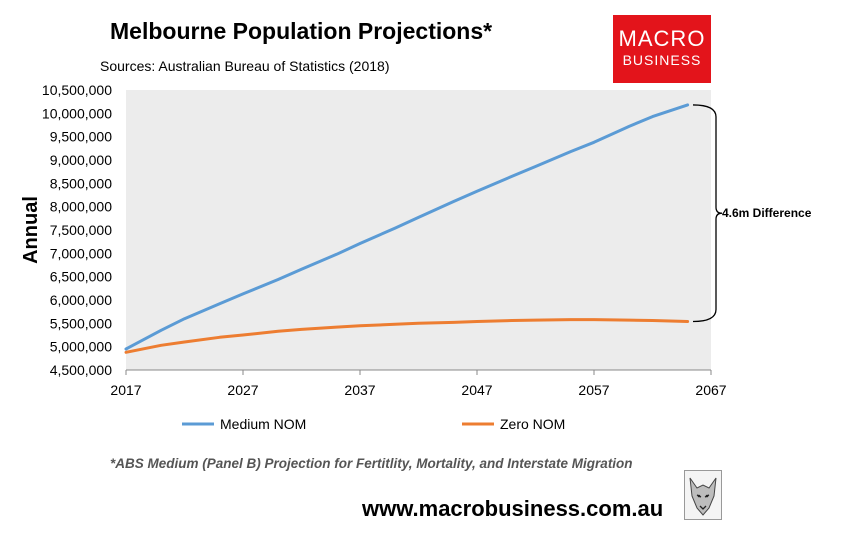 The image size is (847, 538). I want to click on y-tick-label: 10,000,000, so click(77, 113).